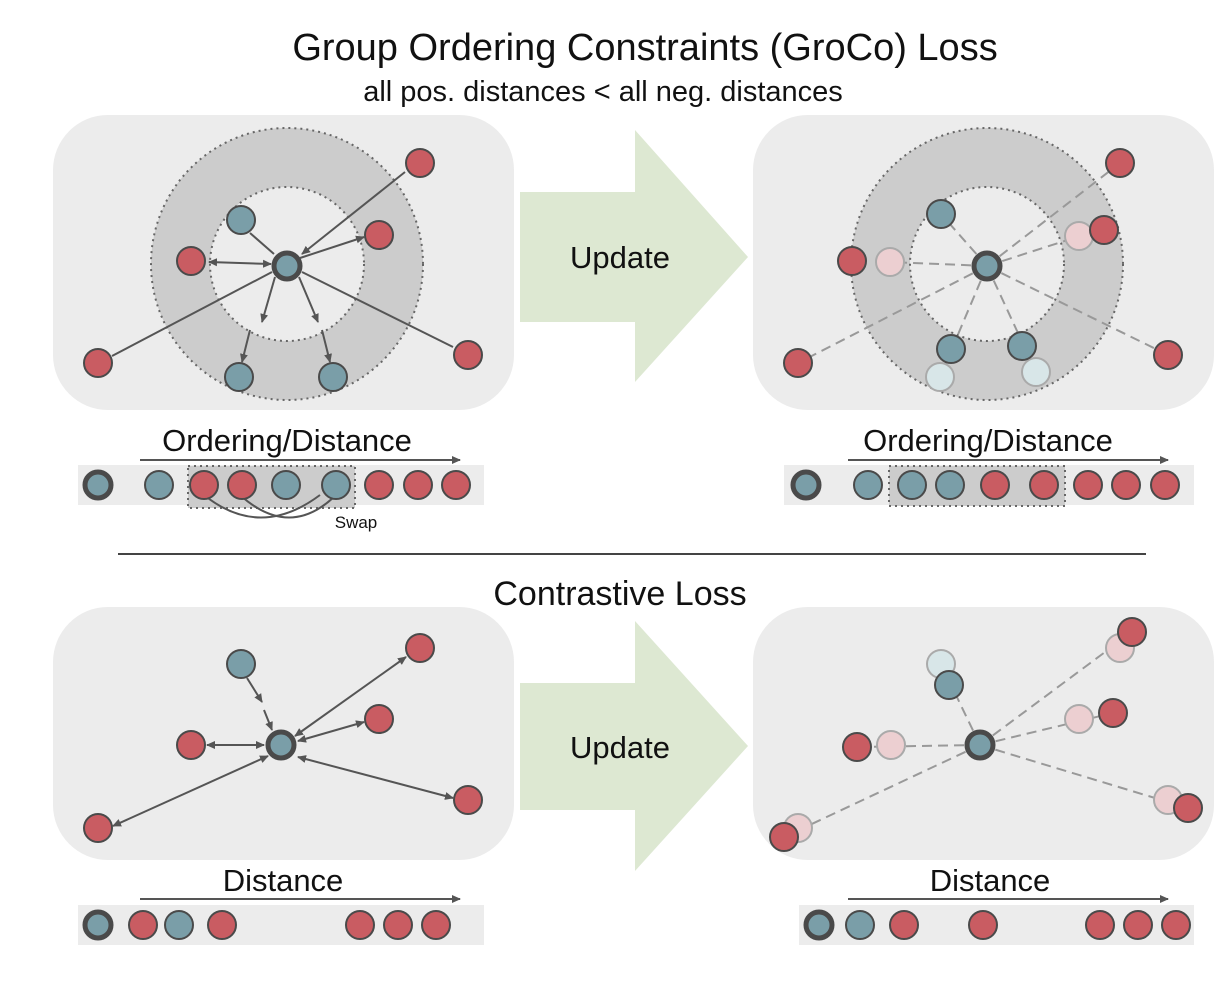 Image resolution: width=1231 pixels, height=981 pixels. What do you see at coordinates (619, 594) in the screenshot?
I see `contrastive-title: Contrastive Loss` at bounding box center [619, 594].